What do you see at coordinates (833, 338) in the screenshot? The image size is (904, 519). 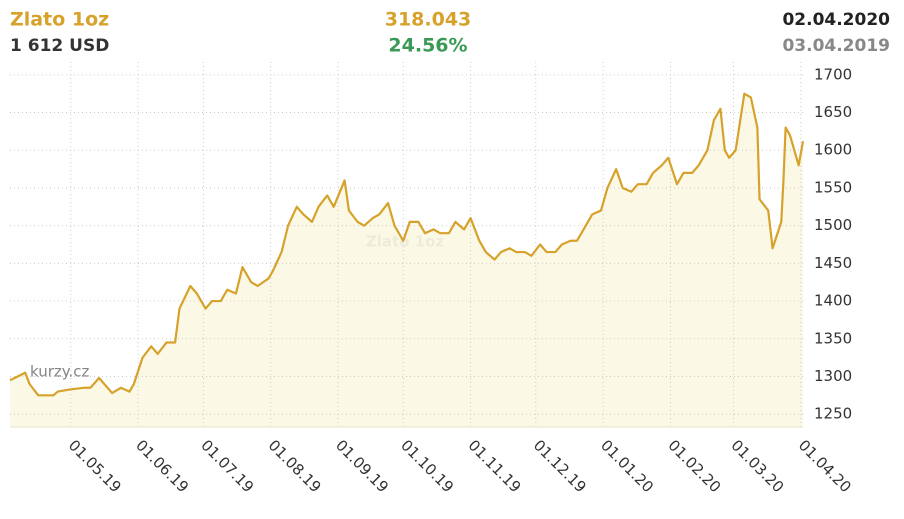 I see `y-tick-label: 1350` at bounding box center [833, 338].